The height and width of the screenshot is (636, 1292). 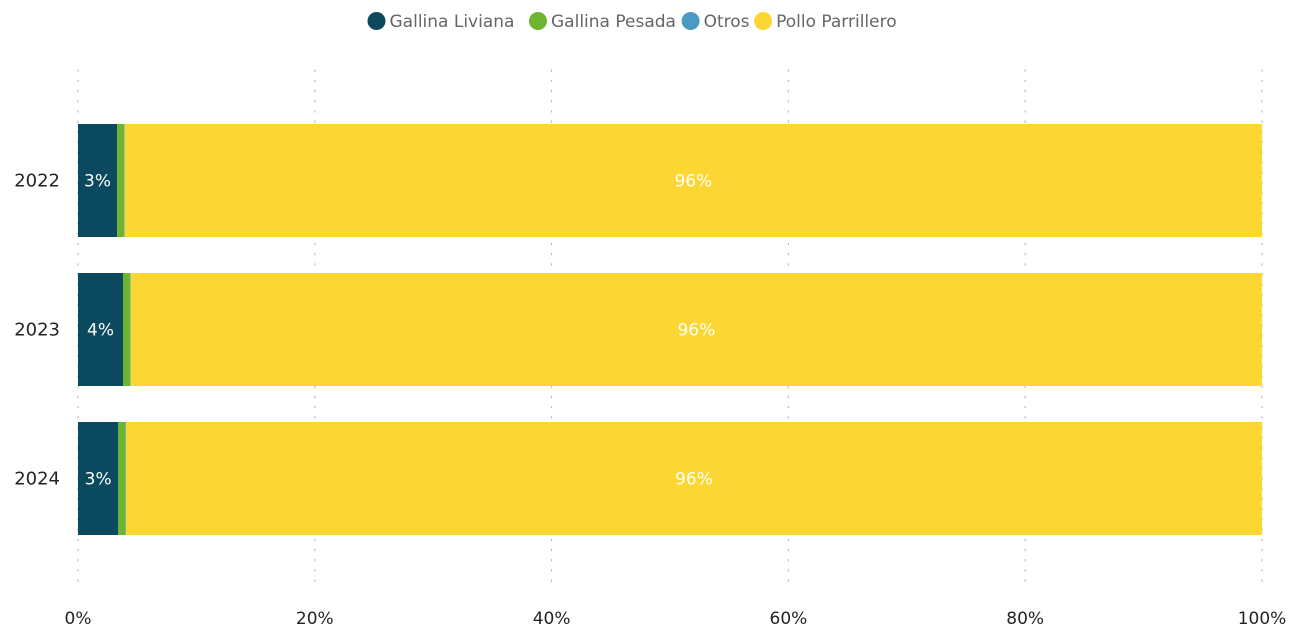 I want to click on x-tick-label: 80%, so click(x=1025, y=619).